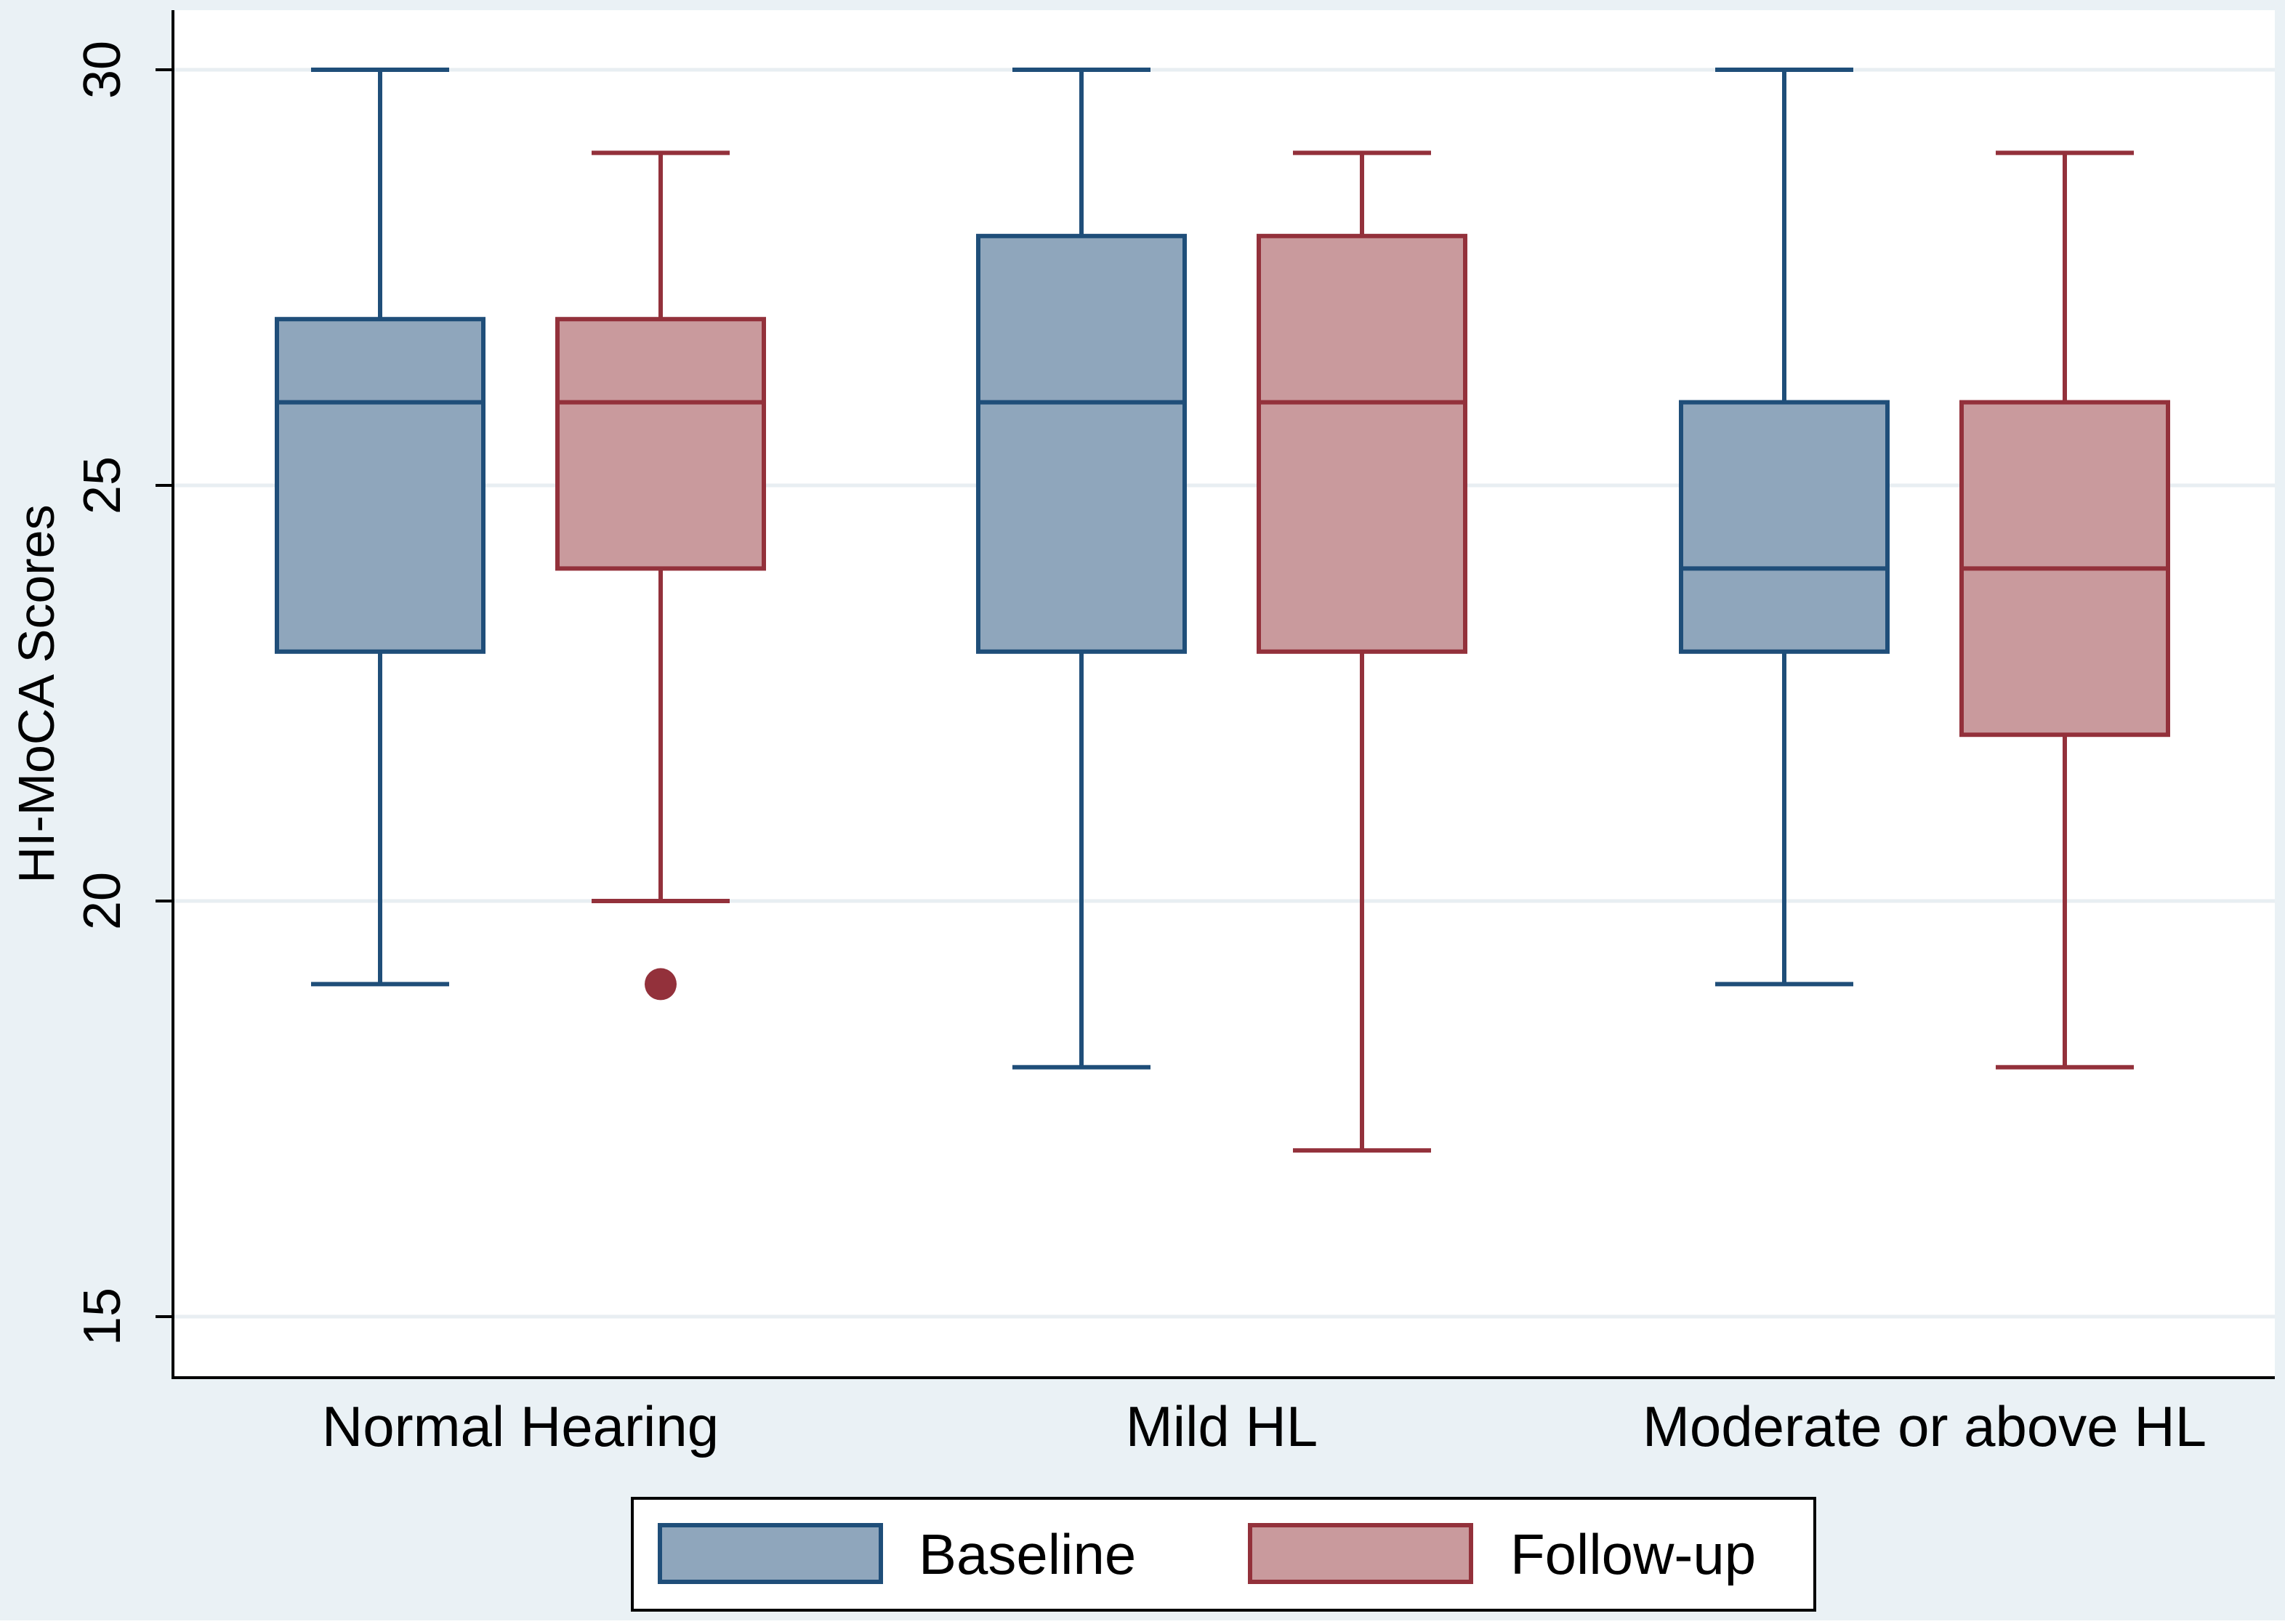  I want to click on legend-label-follow-up: Follow-up, so click(1633, 1554).